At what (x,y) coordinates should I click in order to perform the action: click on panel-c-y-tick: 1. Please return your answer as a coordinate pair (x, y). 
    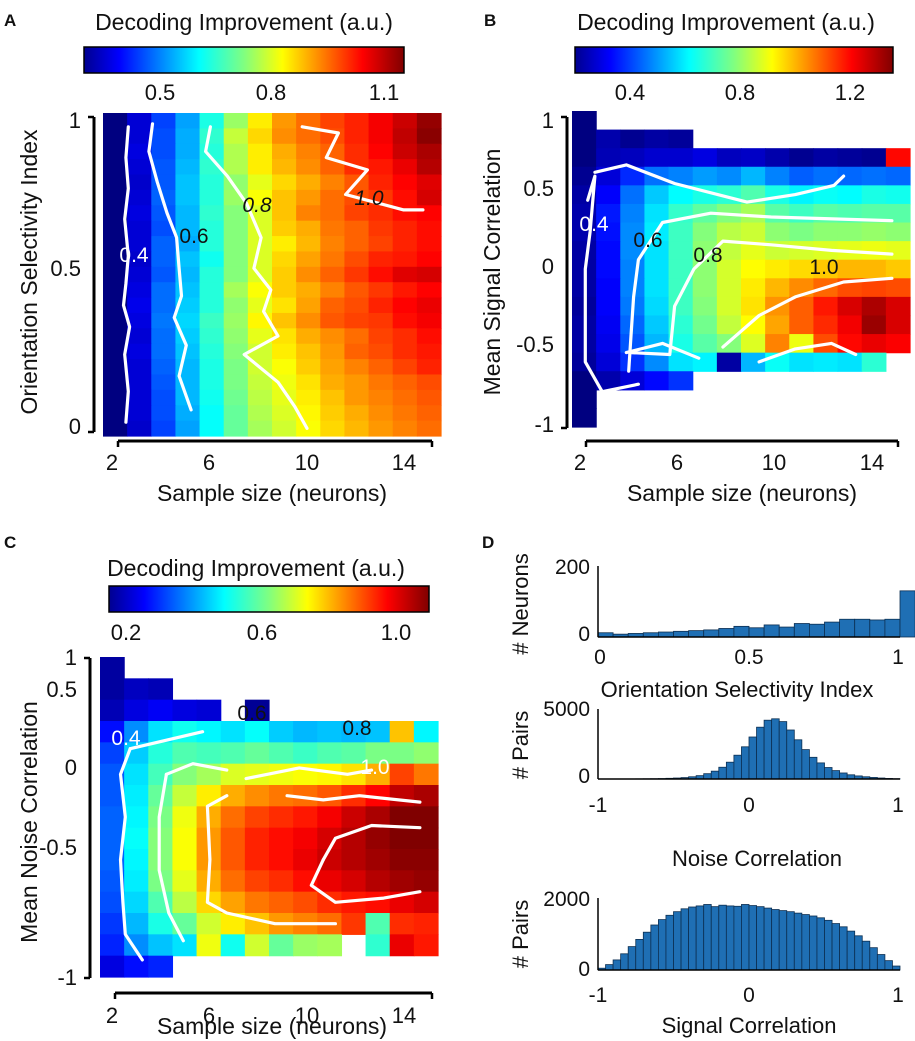
    Looking at the image, I should click on (71, 657).